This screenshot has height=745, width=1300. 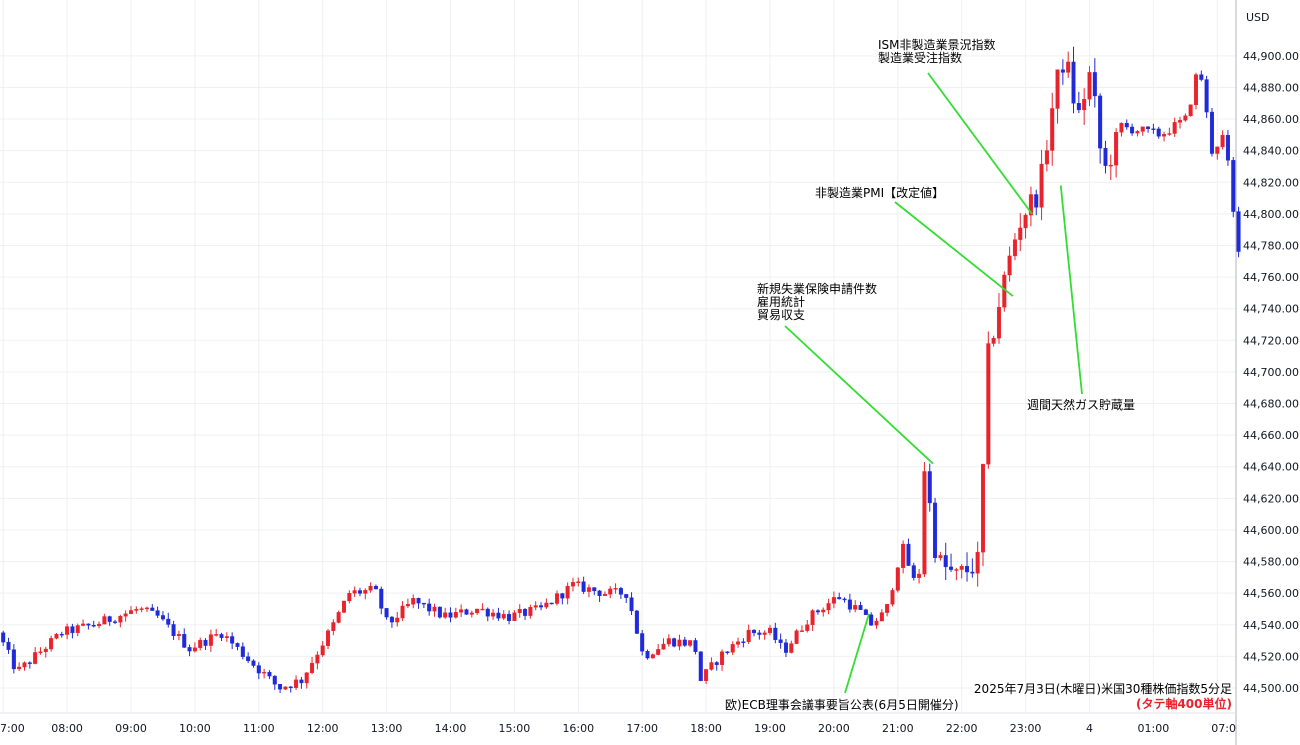 What do you see at coordinates (1258, 17) in the screenshot?
I see `currency-label: USD` at bounding box center [1258, 17].